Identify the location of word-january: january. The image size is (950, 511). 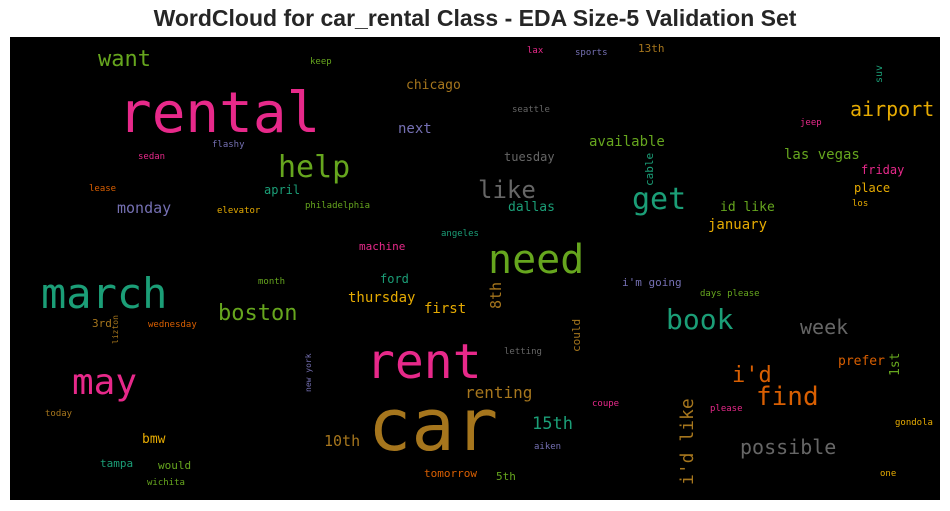
(737, 225).